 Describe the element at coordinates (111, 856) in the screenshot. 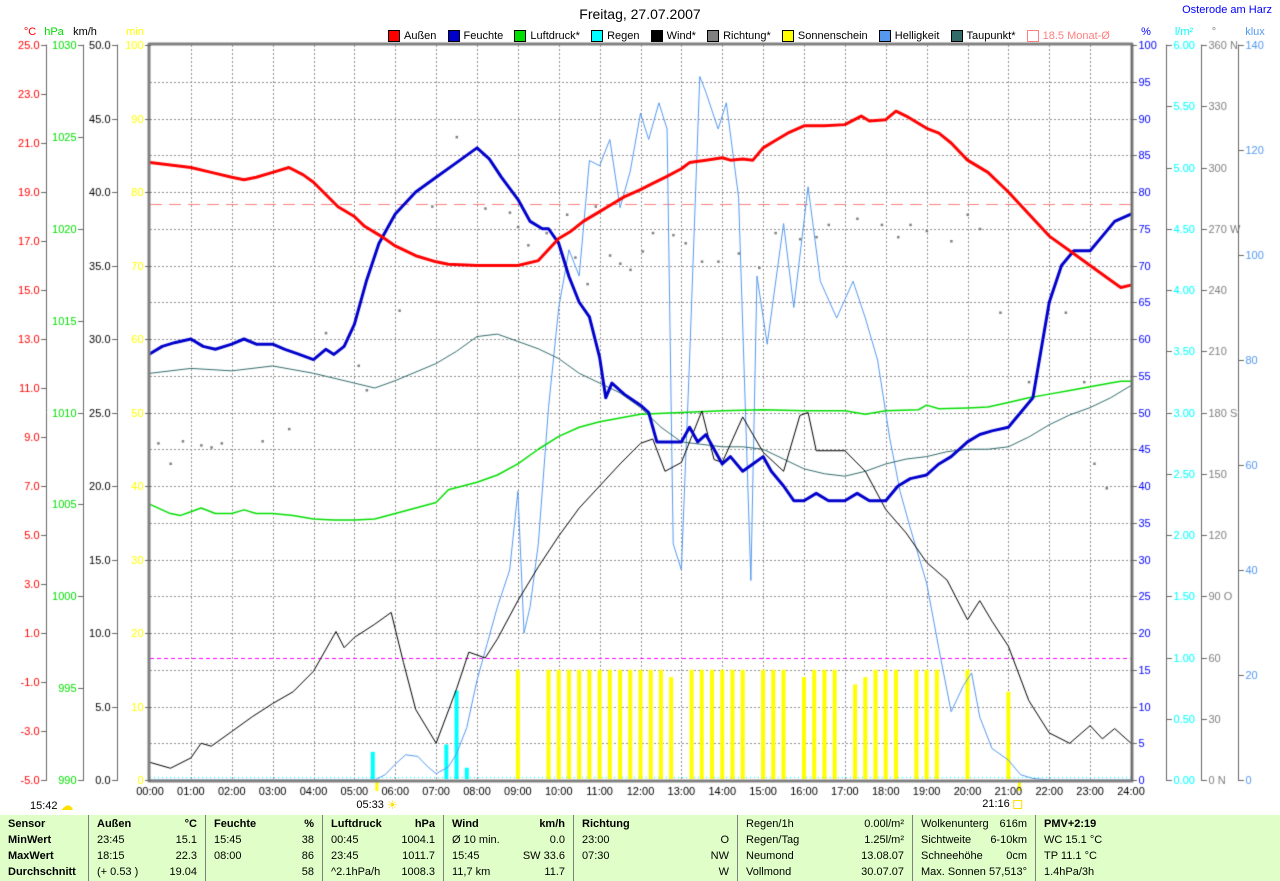

I see `table-cell: 18:15` at that location.